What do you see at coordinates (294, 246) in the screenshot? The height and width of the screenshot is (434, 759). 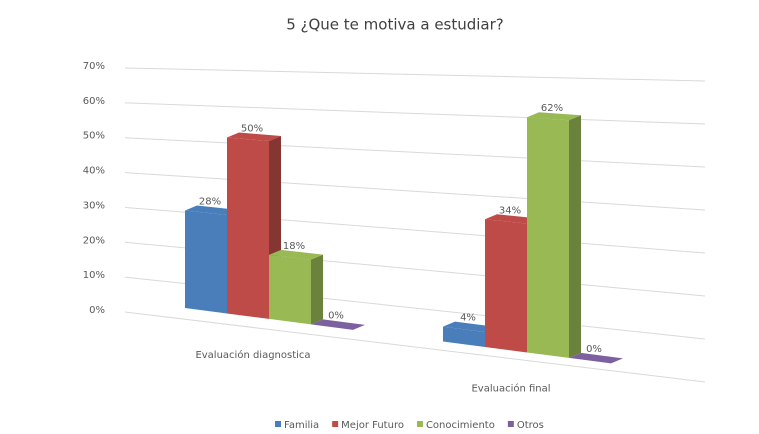 I see `data-label: 18%` at bounding box center [294, 246].